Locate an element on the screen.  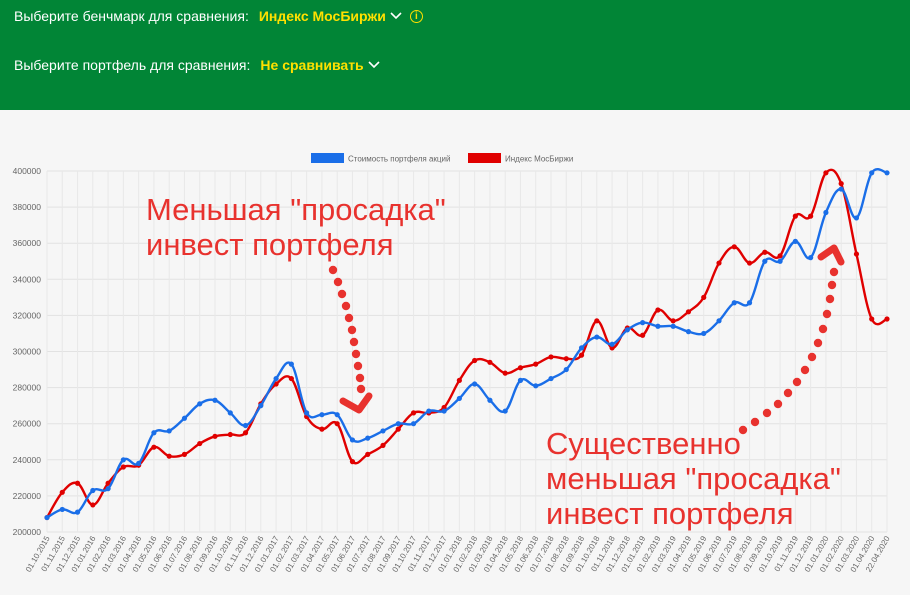
y-tick-label: 260000 is located at coordinates (27, 424).